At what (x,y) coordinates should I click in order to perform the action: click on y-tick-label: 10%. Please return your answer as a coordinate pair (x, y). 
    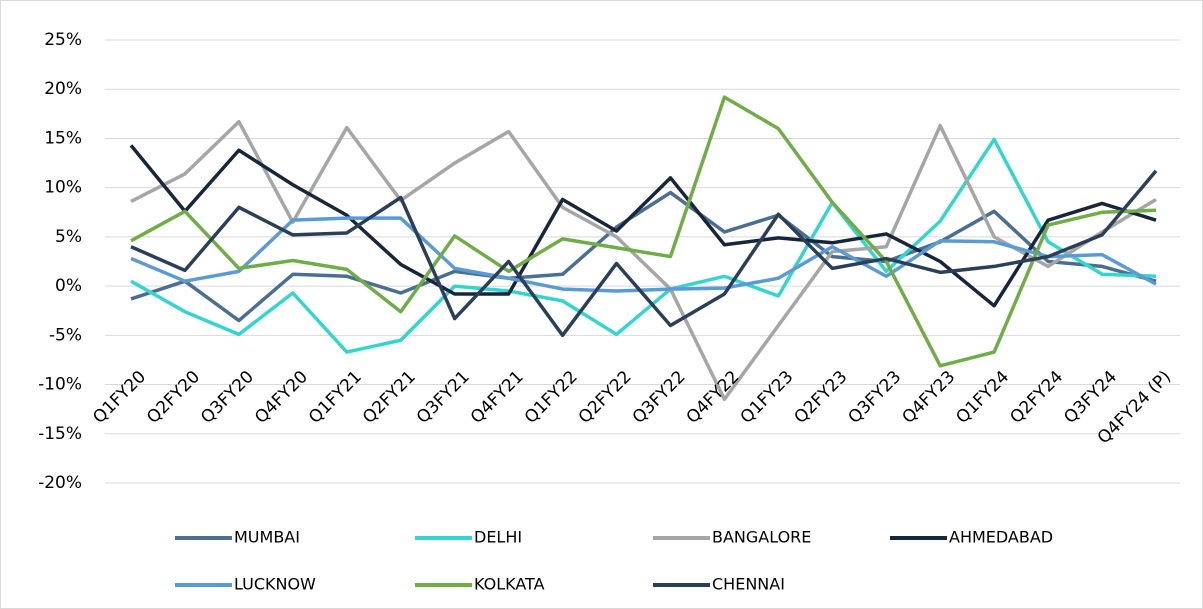
    Looking at the image, I should click on (63, 188).